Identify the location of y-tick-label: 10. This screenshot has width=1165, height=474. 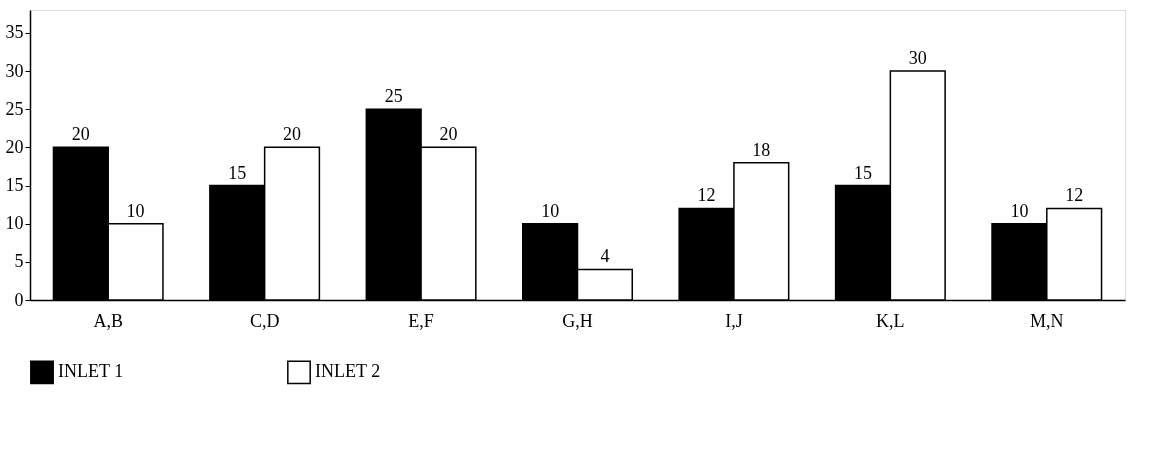
(14, 223).